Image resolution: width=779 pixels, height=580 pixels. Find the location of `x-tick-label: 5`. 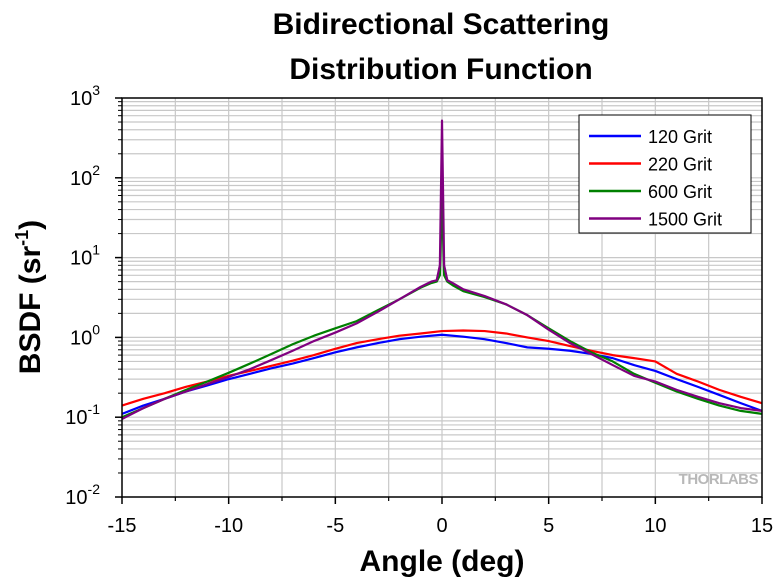

x-tick-label: 5 is located at coordinates (548, 526).